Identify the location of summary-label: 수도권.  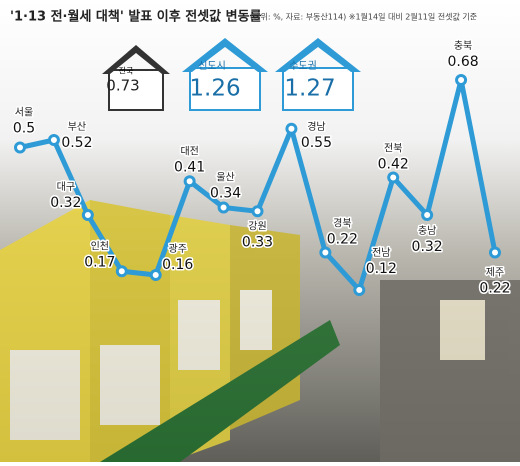
(303, 66).